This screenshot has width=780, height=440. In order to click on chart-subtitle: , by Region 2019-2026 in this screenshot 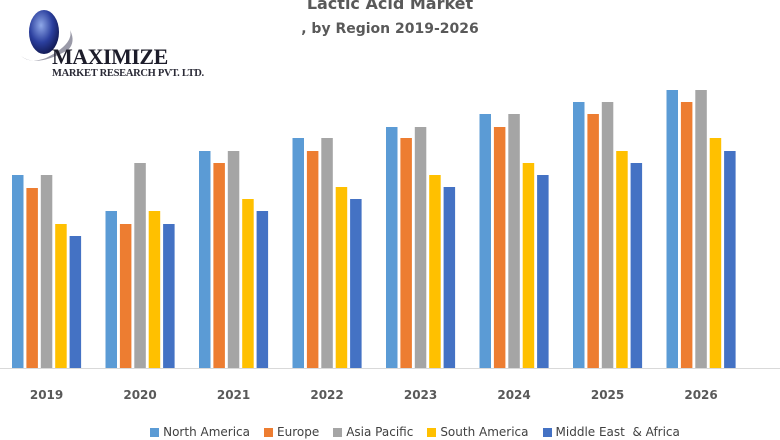, I will do `click(390, 29)`.